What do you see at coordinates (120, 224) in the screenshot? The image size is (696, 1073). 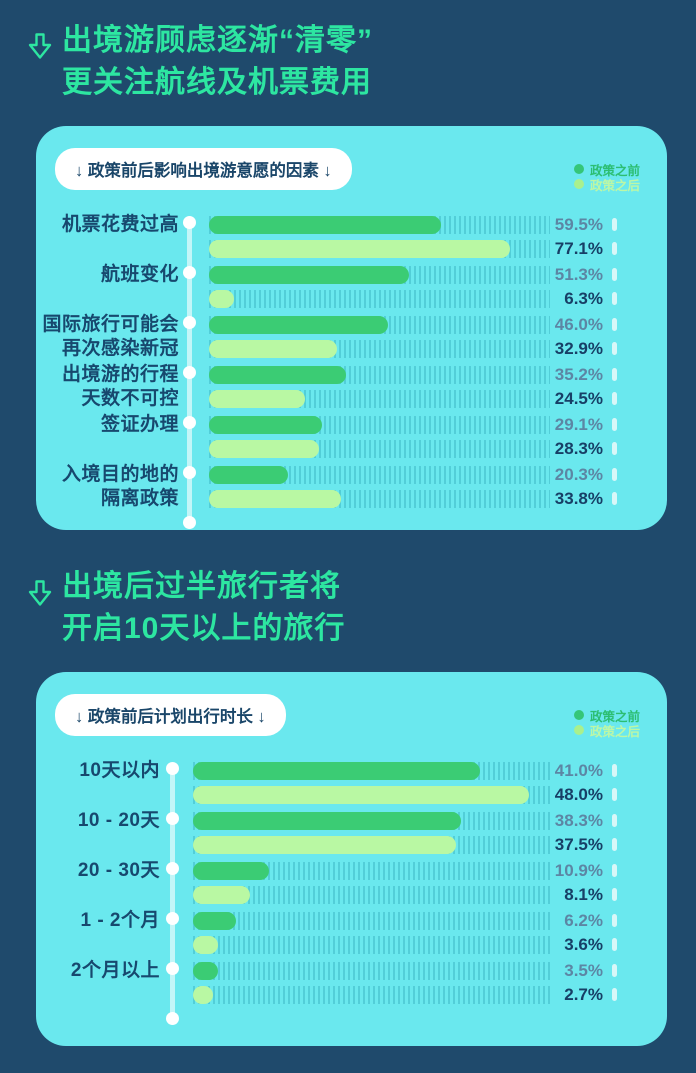 I see `category-label: 机票花费过高` at bounding box center [120, 224].